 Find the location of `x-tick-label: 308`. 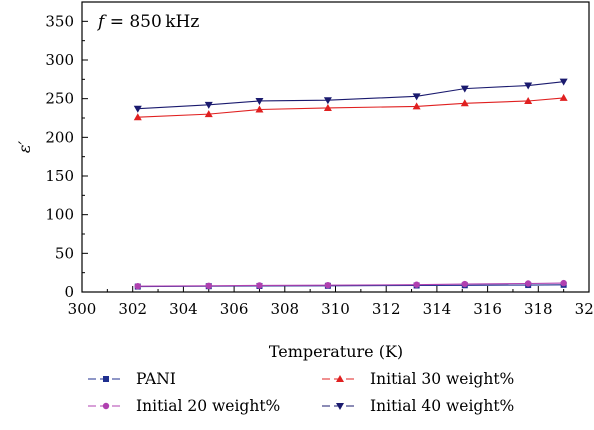

x-tick-label: 308 is located at coordinates (284, 309).